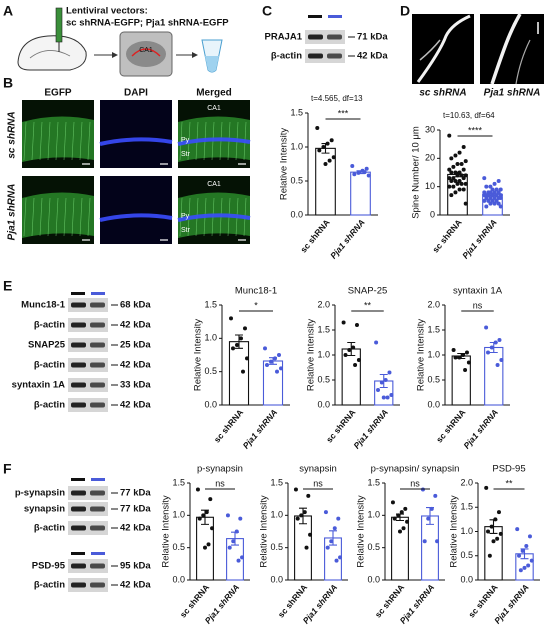 This screenshot has width=550, height=637. I want to click on size-label: 33 kDa, so click(135, 385).